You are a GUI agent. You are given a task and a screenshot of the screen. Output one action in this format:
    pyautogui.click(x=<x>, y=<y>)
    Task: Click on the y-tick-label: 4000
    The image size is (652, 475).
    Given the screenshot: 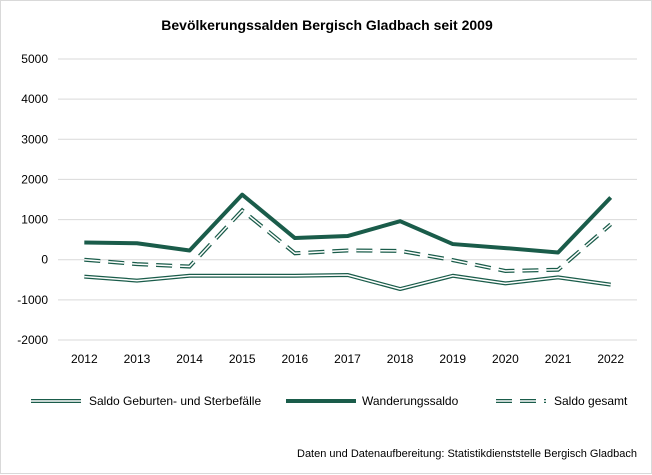 What is the action you would take?
    pyautogui.click(x=34, y=99)
    